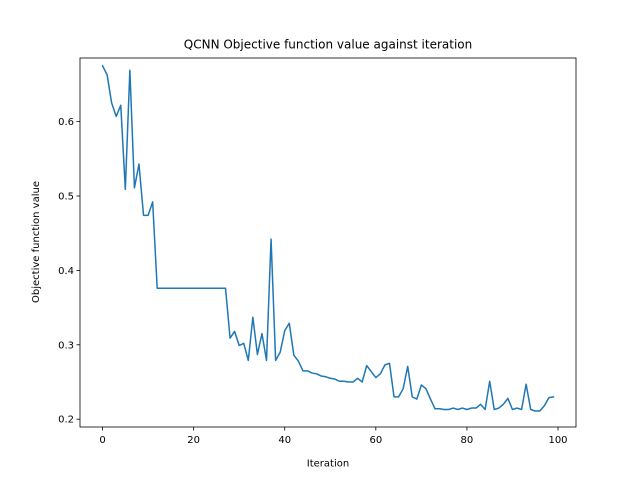 The image size is (640, 480). Describe the element at coordinates (66, 197) in the screenshot. I see `y-tick-label: 0.5` at that location.